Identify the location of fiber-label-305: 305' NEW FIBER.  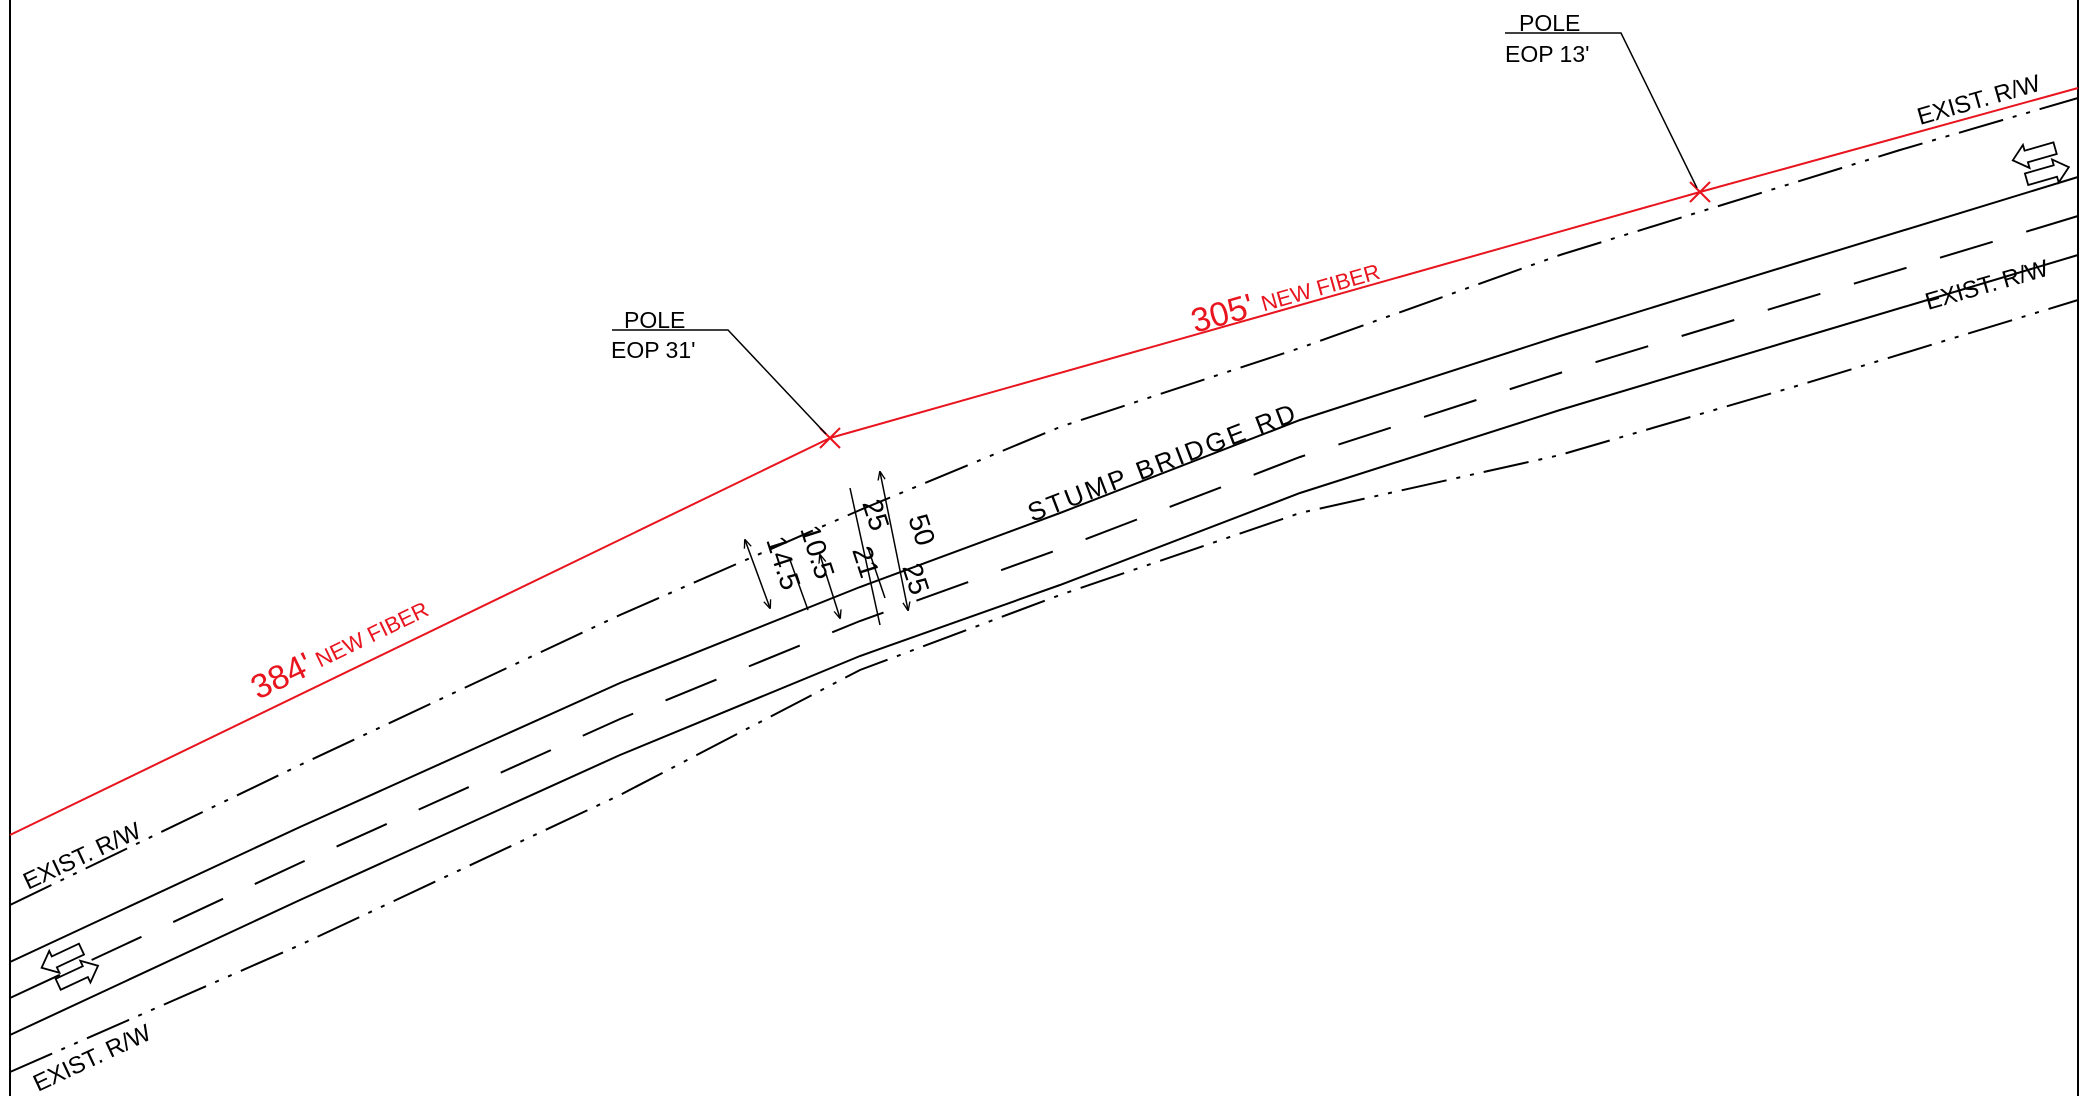
(1285, 300).